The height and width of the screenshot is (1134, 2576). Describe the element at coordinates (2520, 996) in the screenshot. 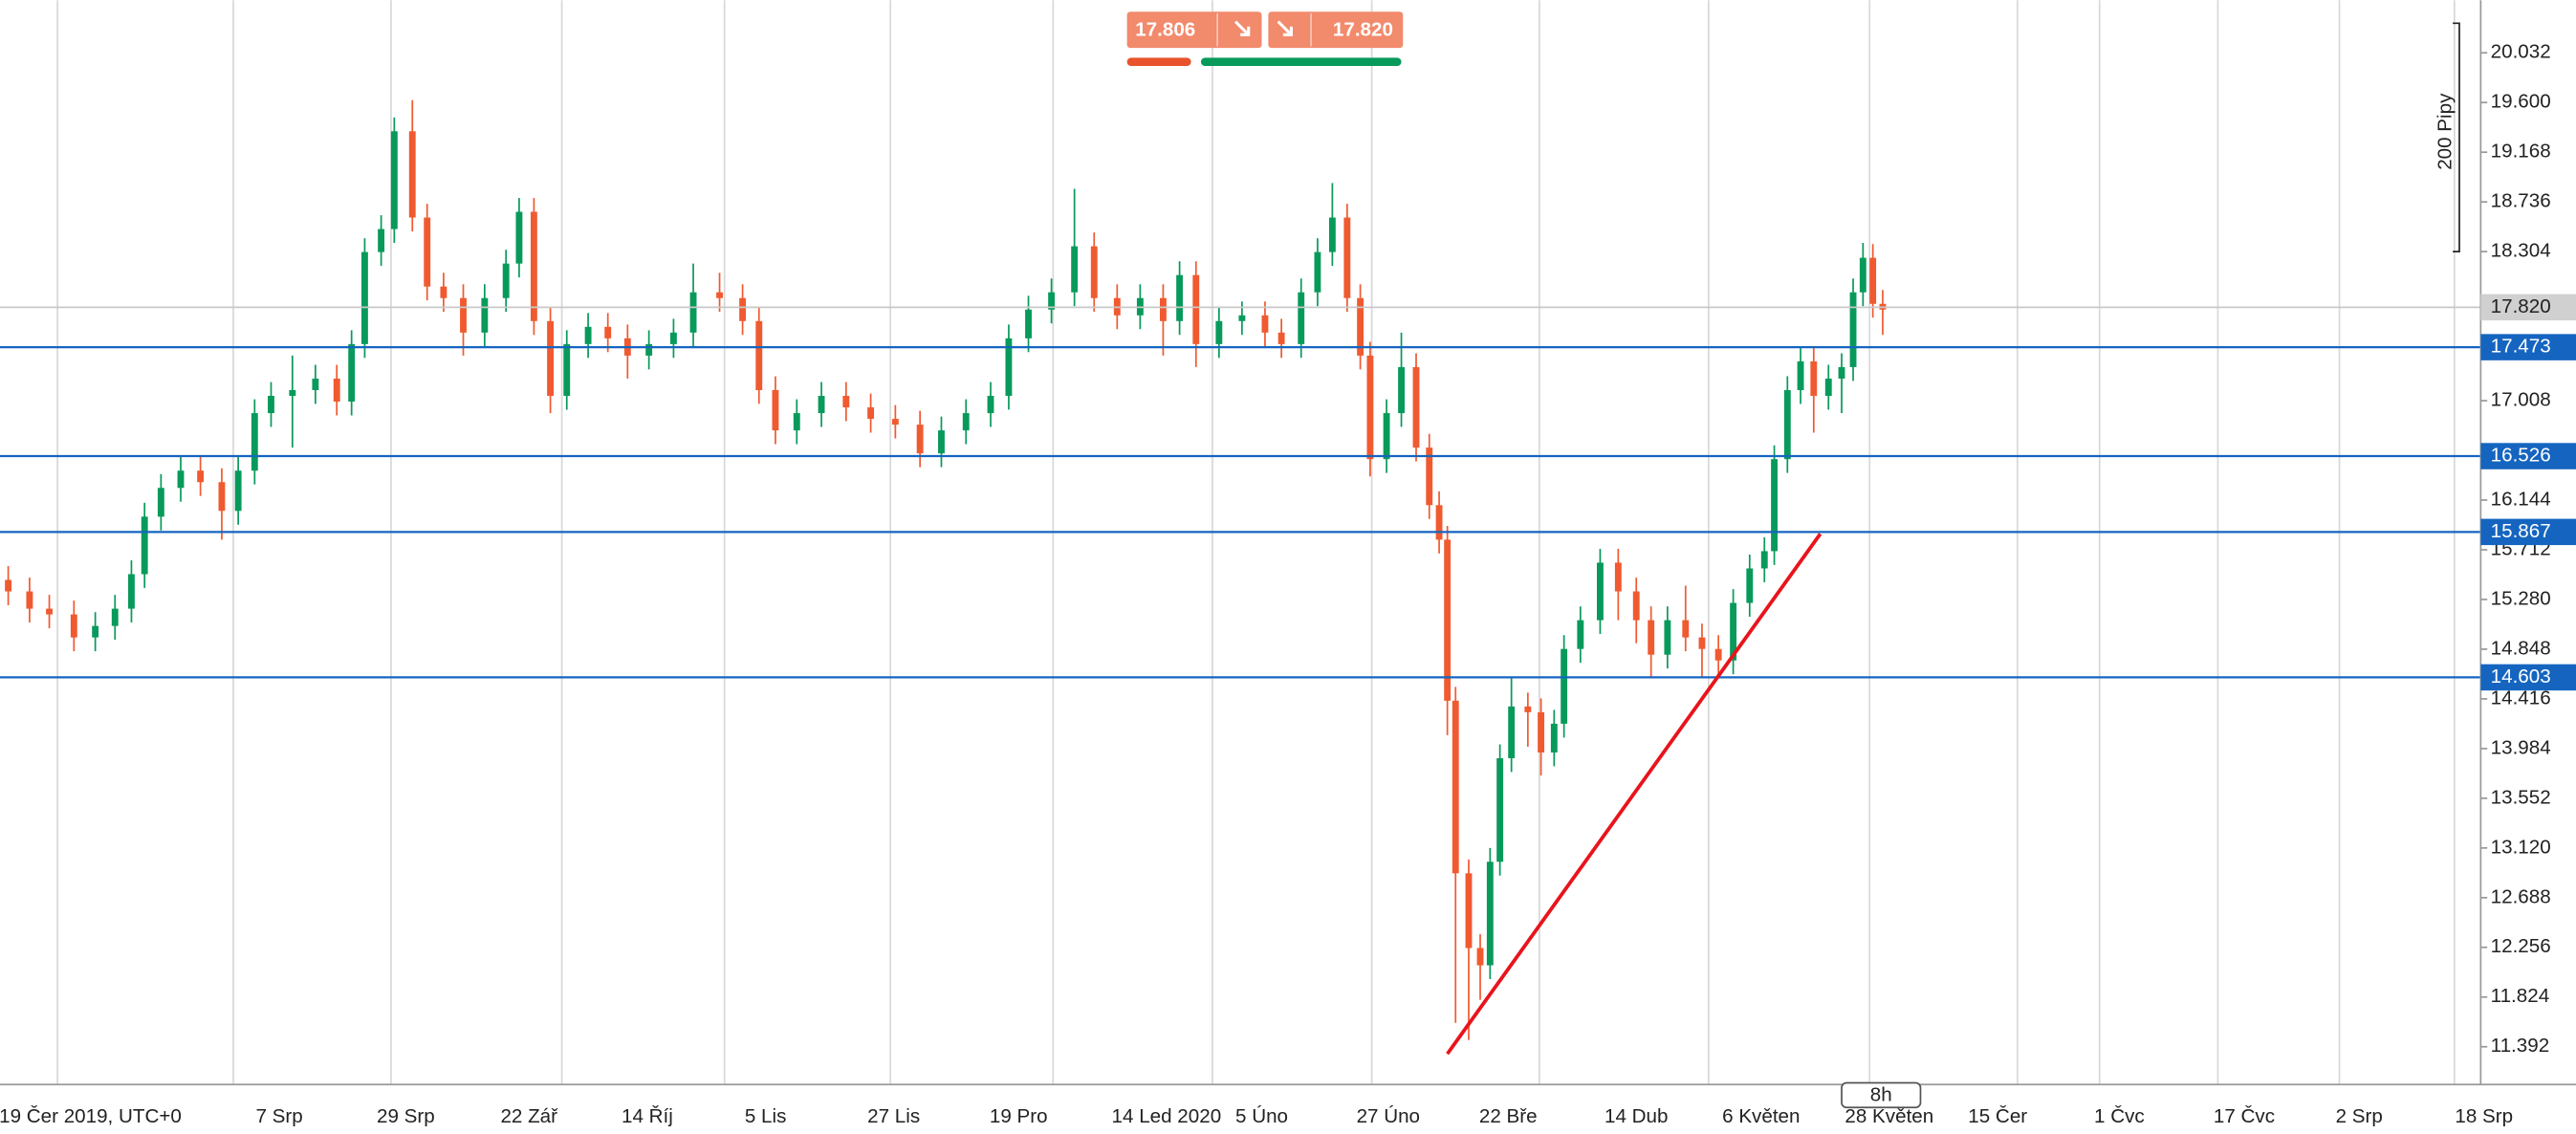

I see `y-tick-label: 11.824` at that location.